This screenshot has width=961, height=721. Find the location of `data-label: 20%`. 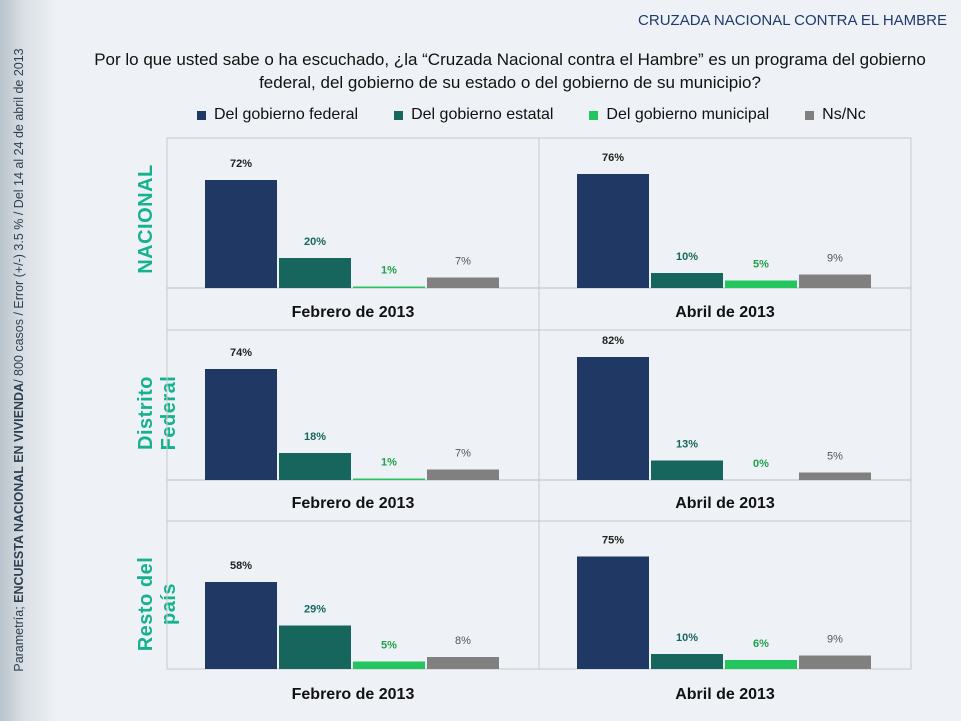

data-label: 20% is located at coordinates (315, 242).